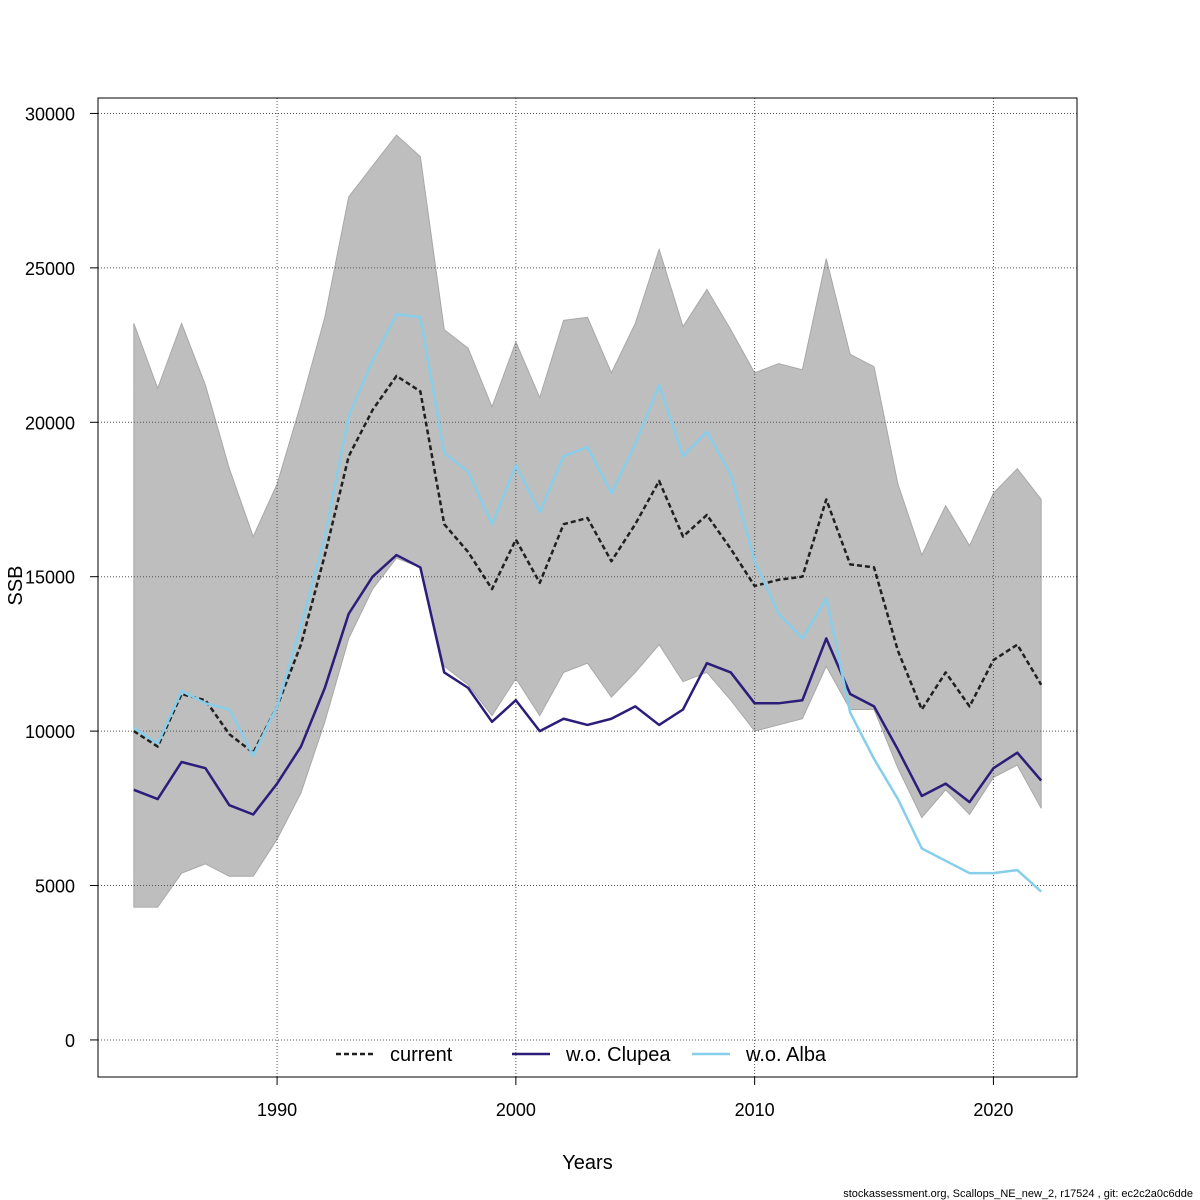 The height and width of the screenshot is (1200, 1200). What do you see at coordinates (587, 1163) in the screenshot?
I see `x-axis-label: Years` at bounding box center [587, 1163].